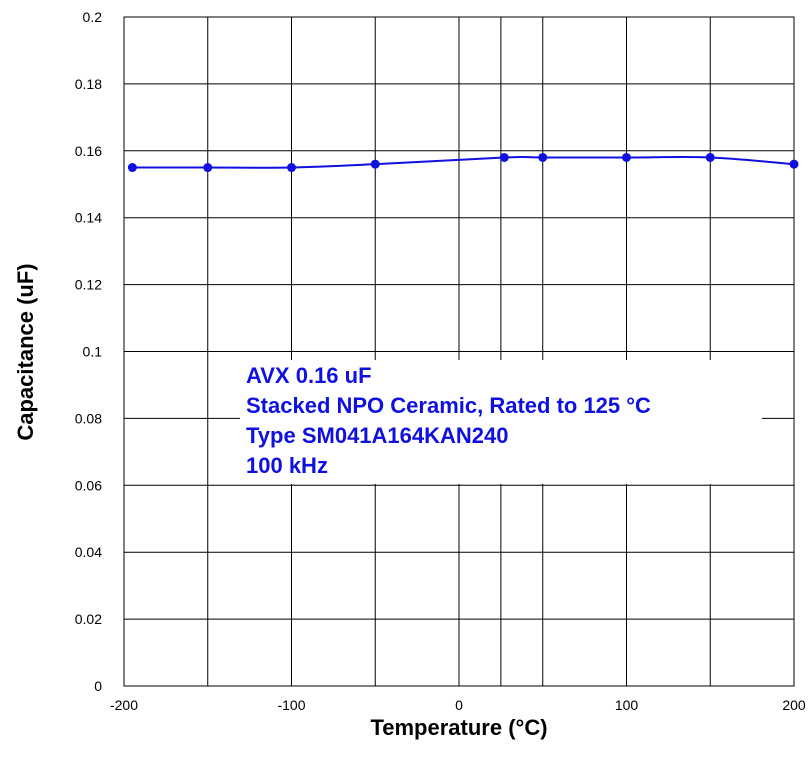  I want to click on y-tick-label: 0.08, so click(88, 418).